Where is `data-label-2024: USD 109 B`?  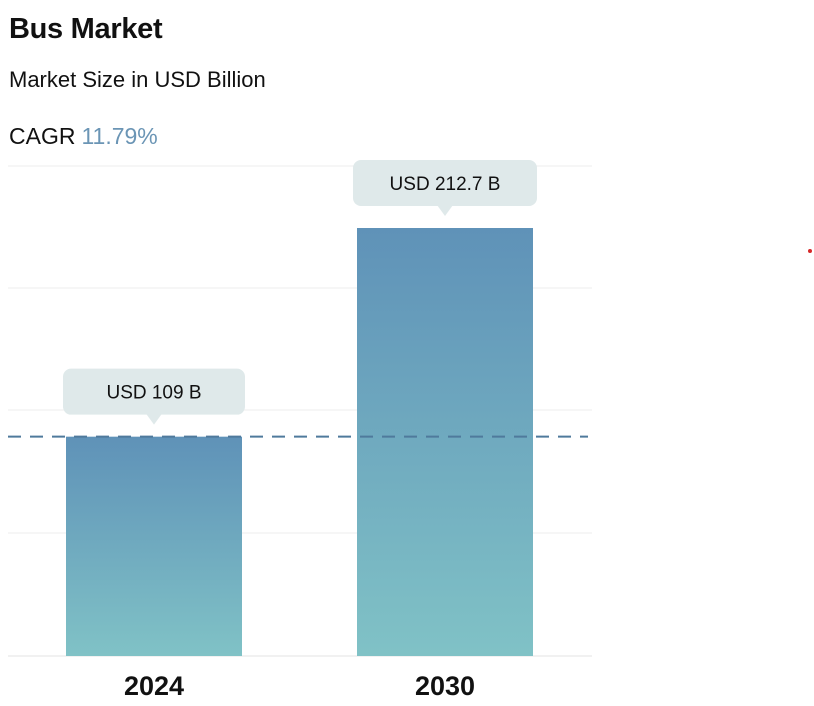 data-label-2024: USD 109 B is located at coordinates (154, 396).